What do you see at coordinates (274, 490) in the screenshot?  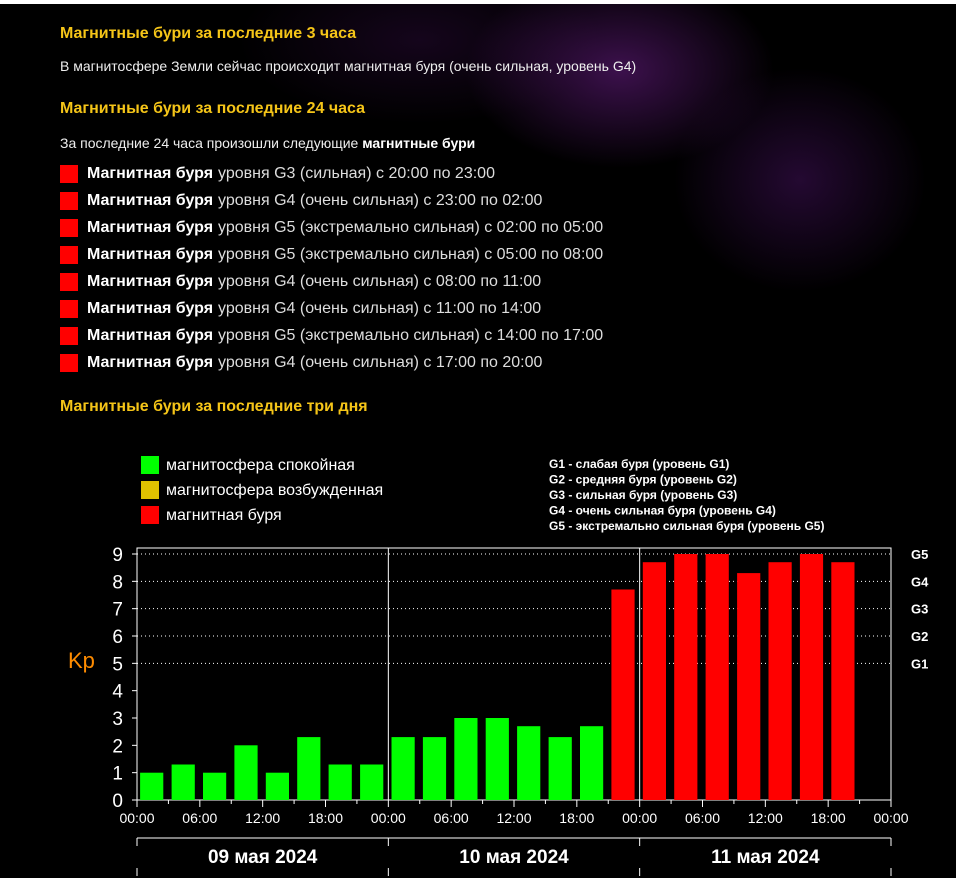 I see `legend-label-excited: магнитосфера возбужденная` at bounding box center [274, 490].